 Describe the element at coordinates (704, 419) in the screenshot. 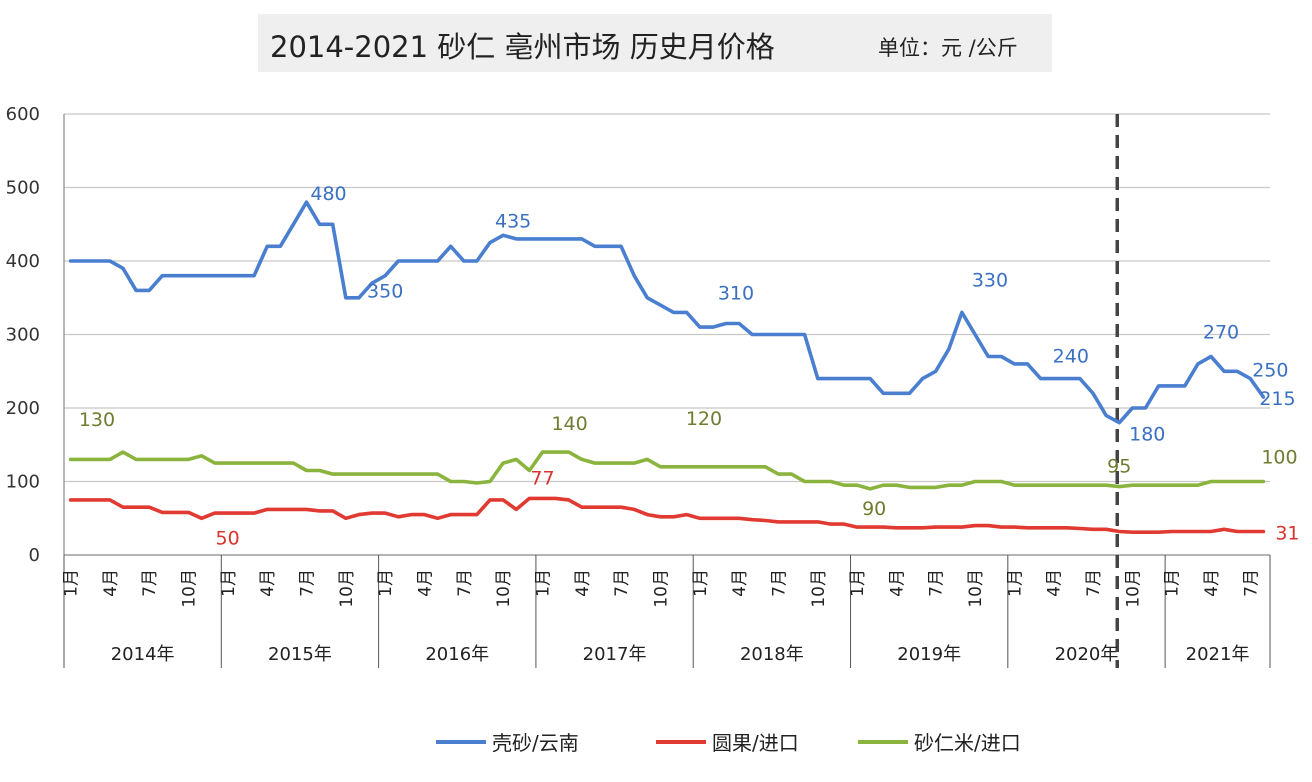

I see `data-label: 120` at that location.